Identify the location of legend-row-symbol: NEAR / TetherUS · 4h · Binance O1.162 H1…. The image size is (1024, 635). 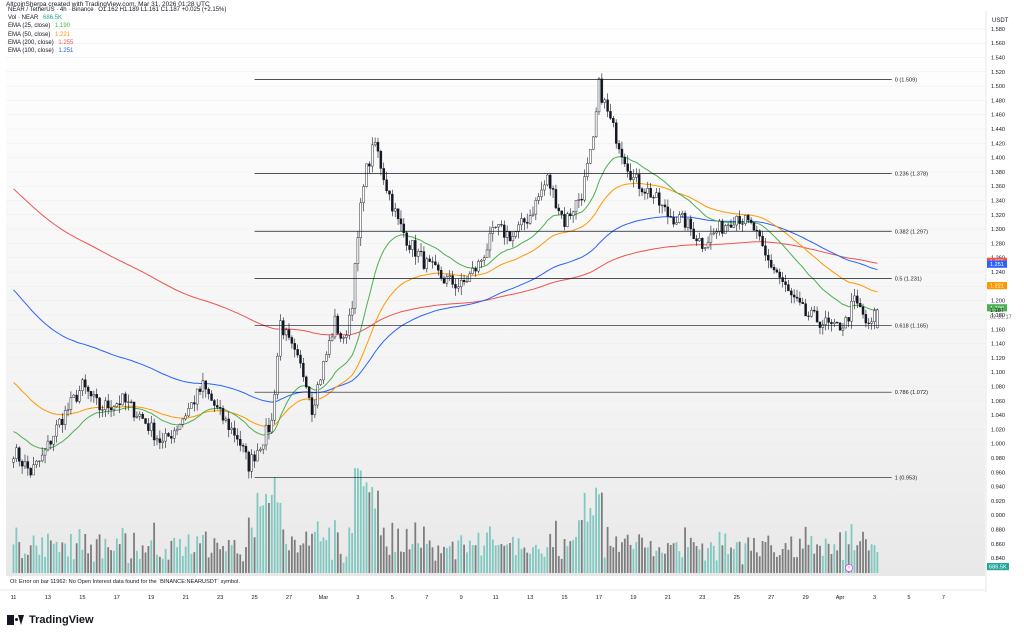
(117, 10).